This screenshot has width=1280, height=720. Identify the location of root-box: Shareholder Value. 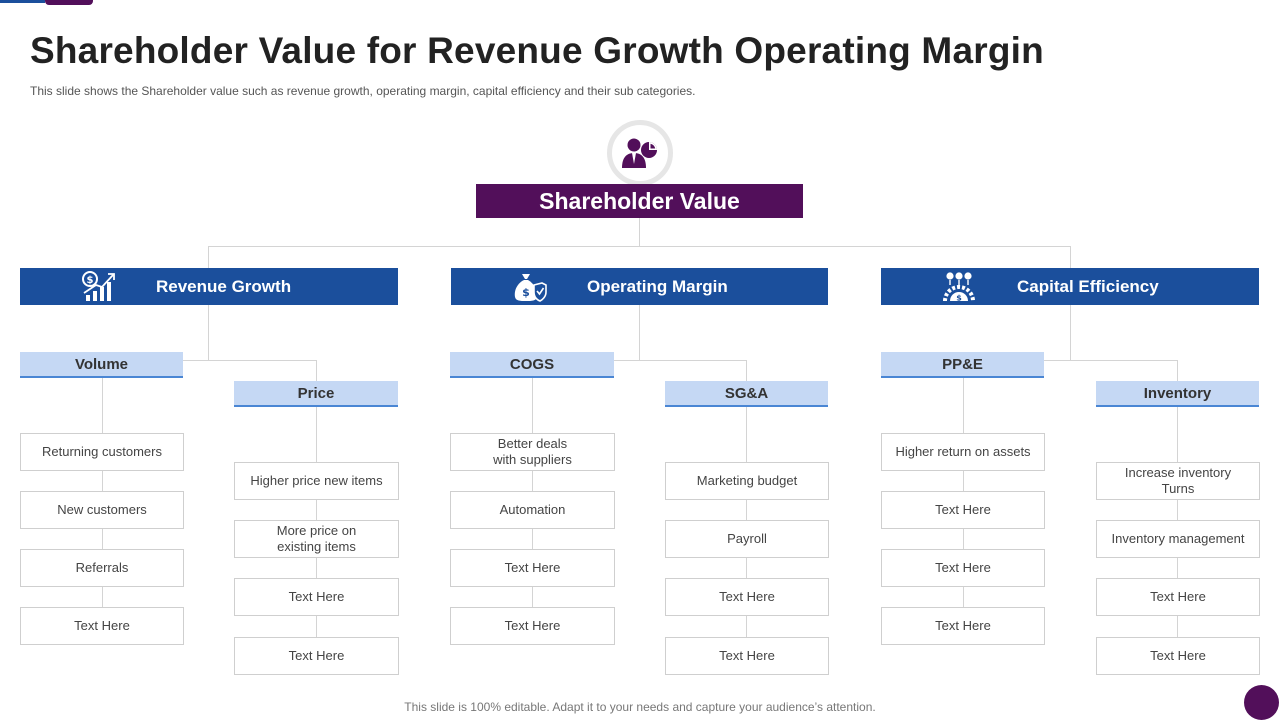
(639, 201).